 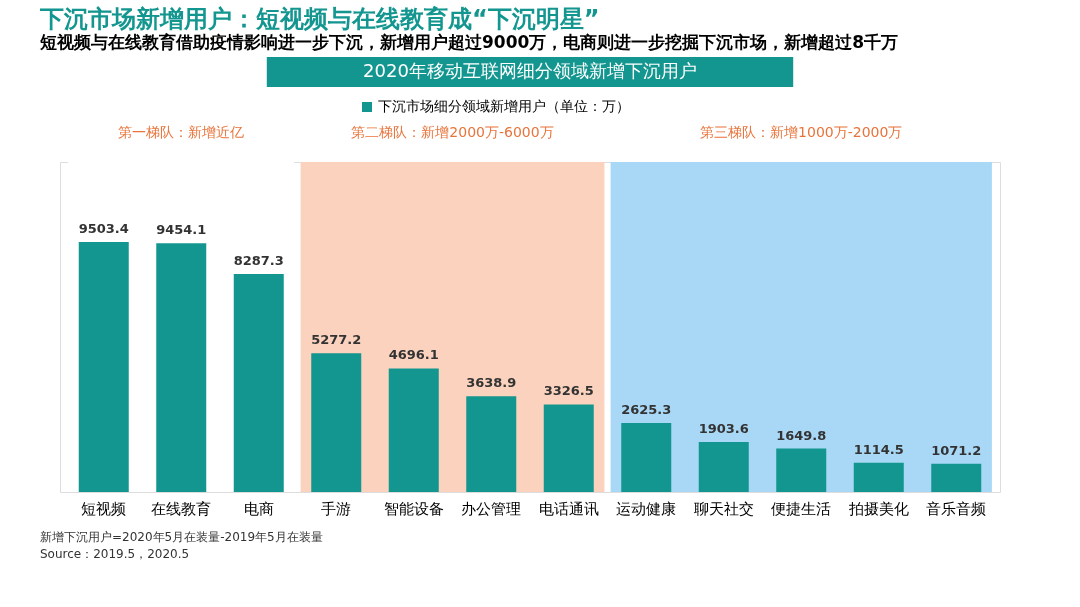 I want to click on chart-title: 下沉市场新增用户：短视频与在线教育成“下沉明星”, so click(x=319, y=19).